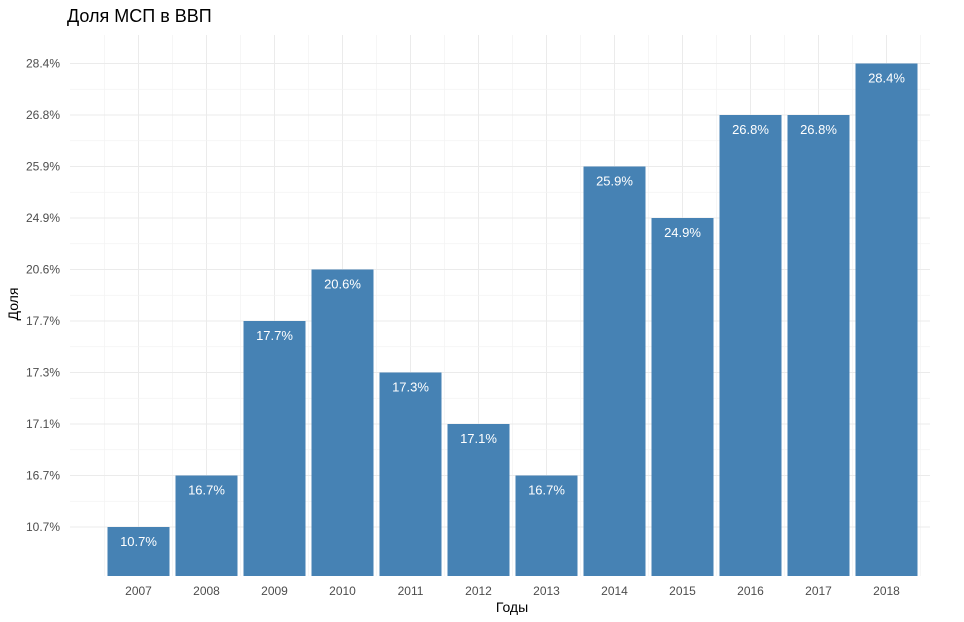  What do you see at coordinates (478, 591) in the screenshot?
I see `x-tick-label: 2012` at bounding box center [478, 591].